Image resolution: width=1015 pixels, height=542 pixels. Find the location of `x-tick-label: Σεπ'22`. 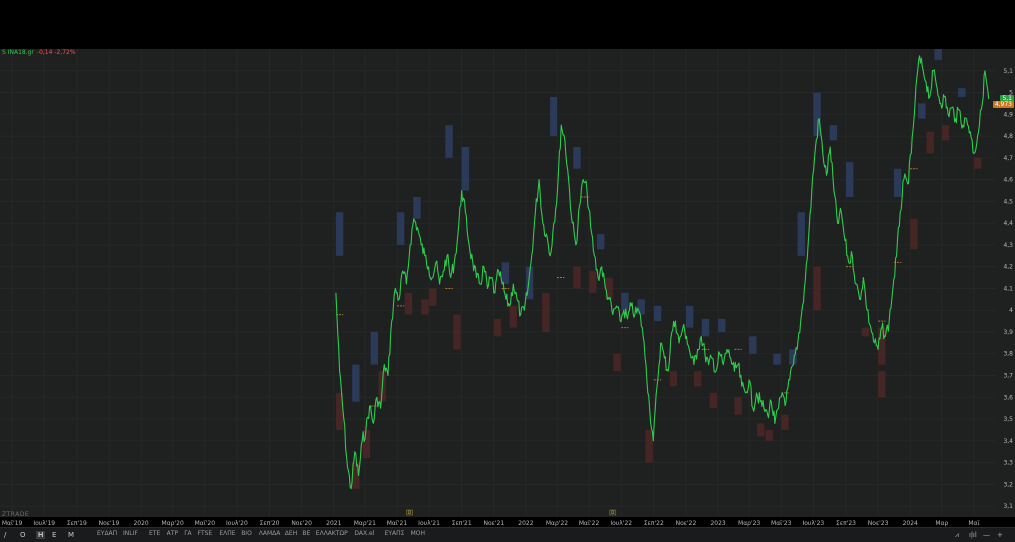

x-tick-label: Σεπ'22 is located at coordinates (654, 523).